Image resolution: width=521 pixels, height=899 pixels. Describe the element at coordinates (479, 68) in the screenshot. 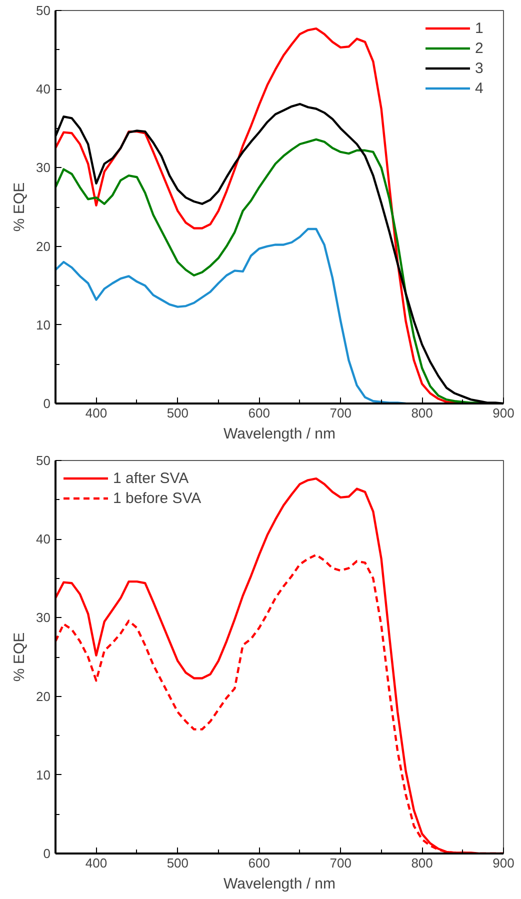

I see `legend-label: 3` at that location.